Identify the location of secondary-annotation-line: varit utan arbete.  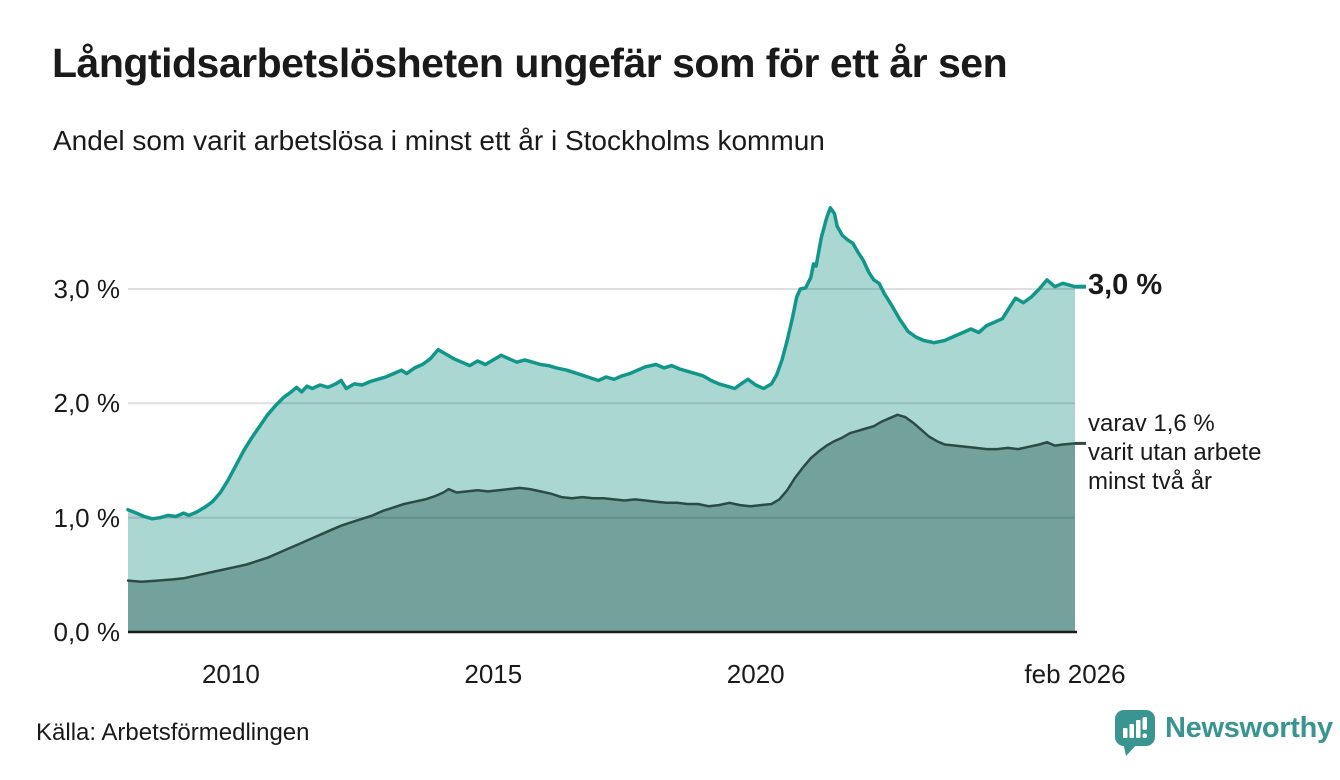
(1175, 453).